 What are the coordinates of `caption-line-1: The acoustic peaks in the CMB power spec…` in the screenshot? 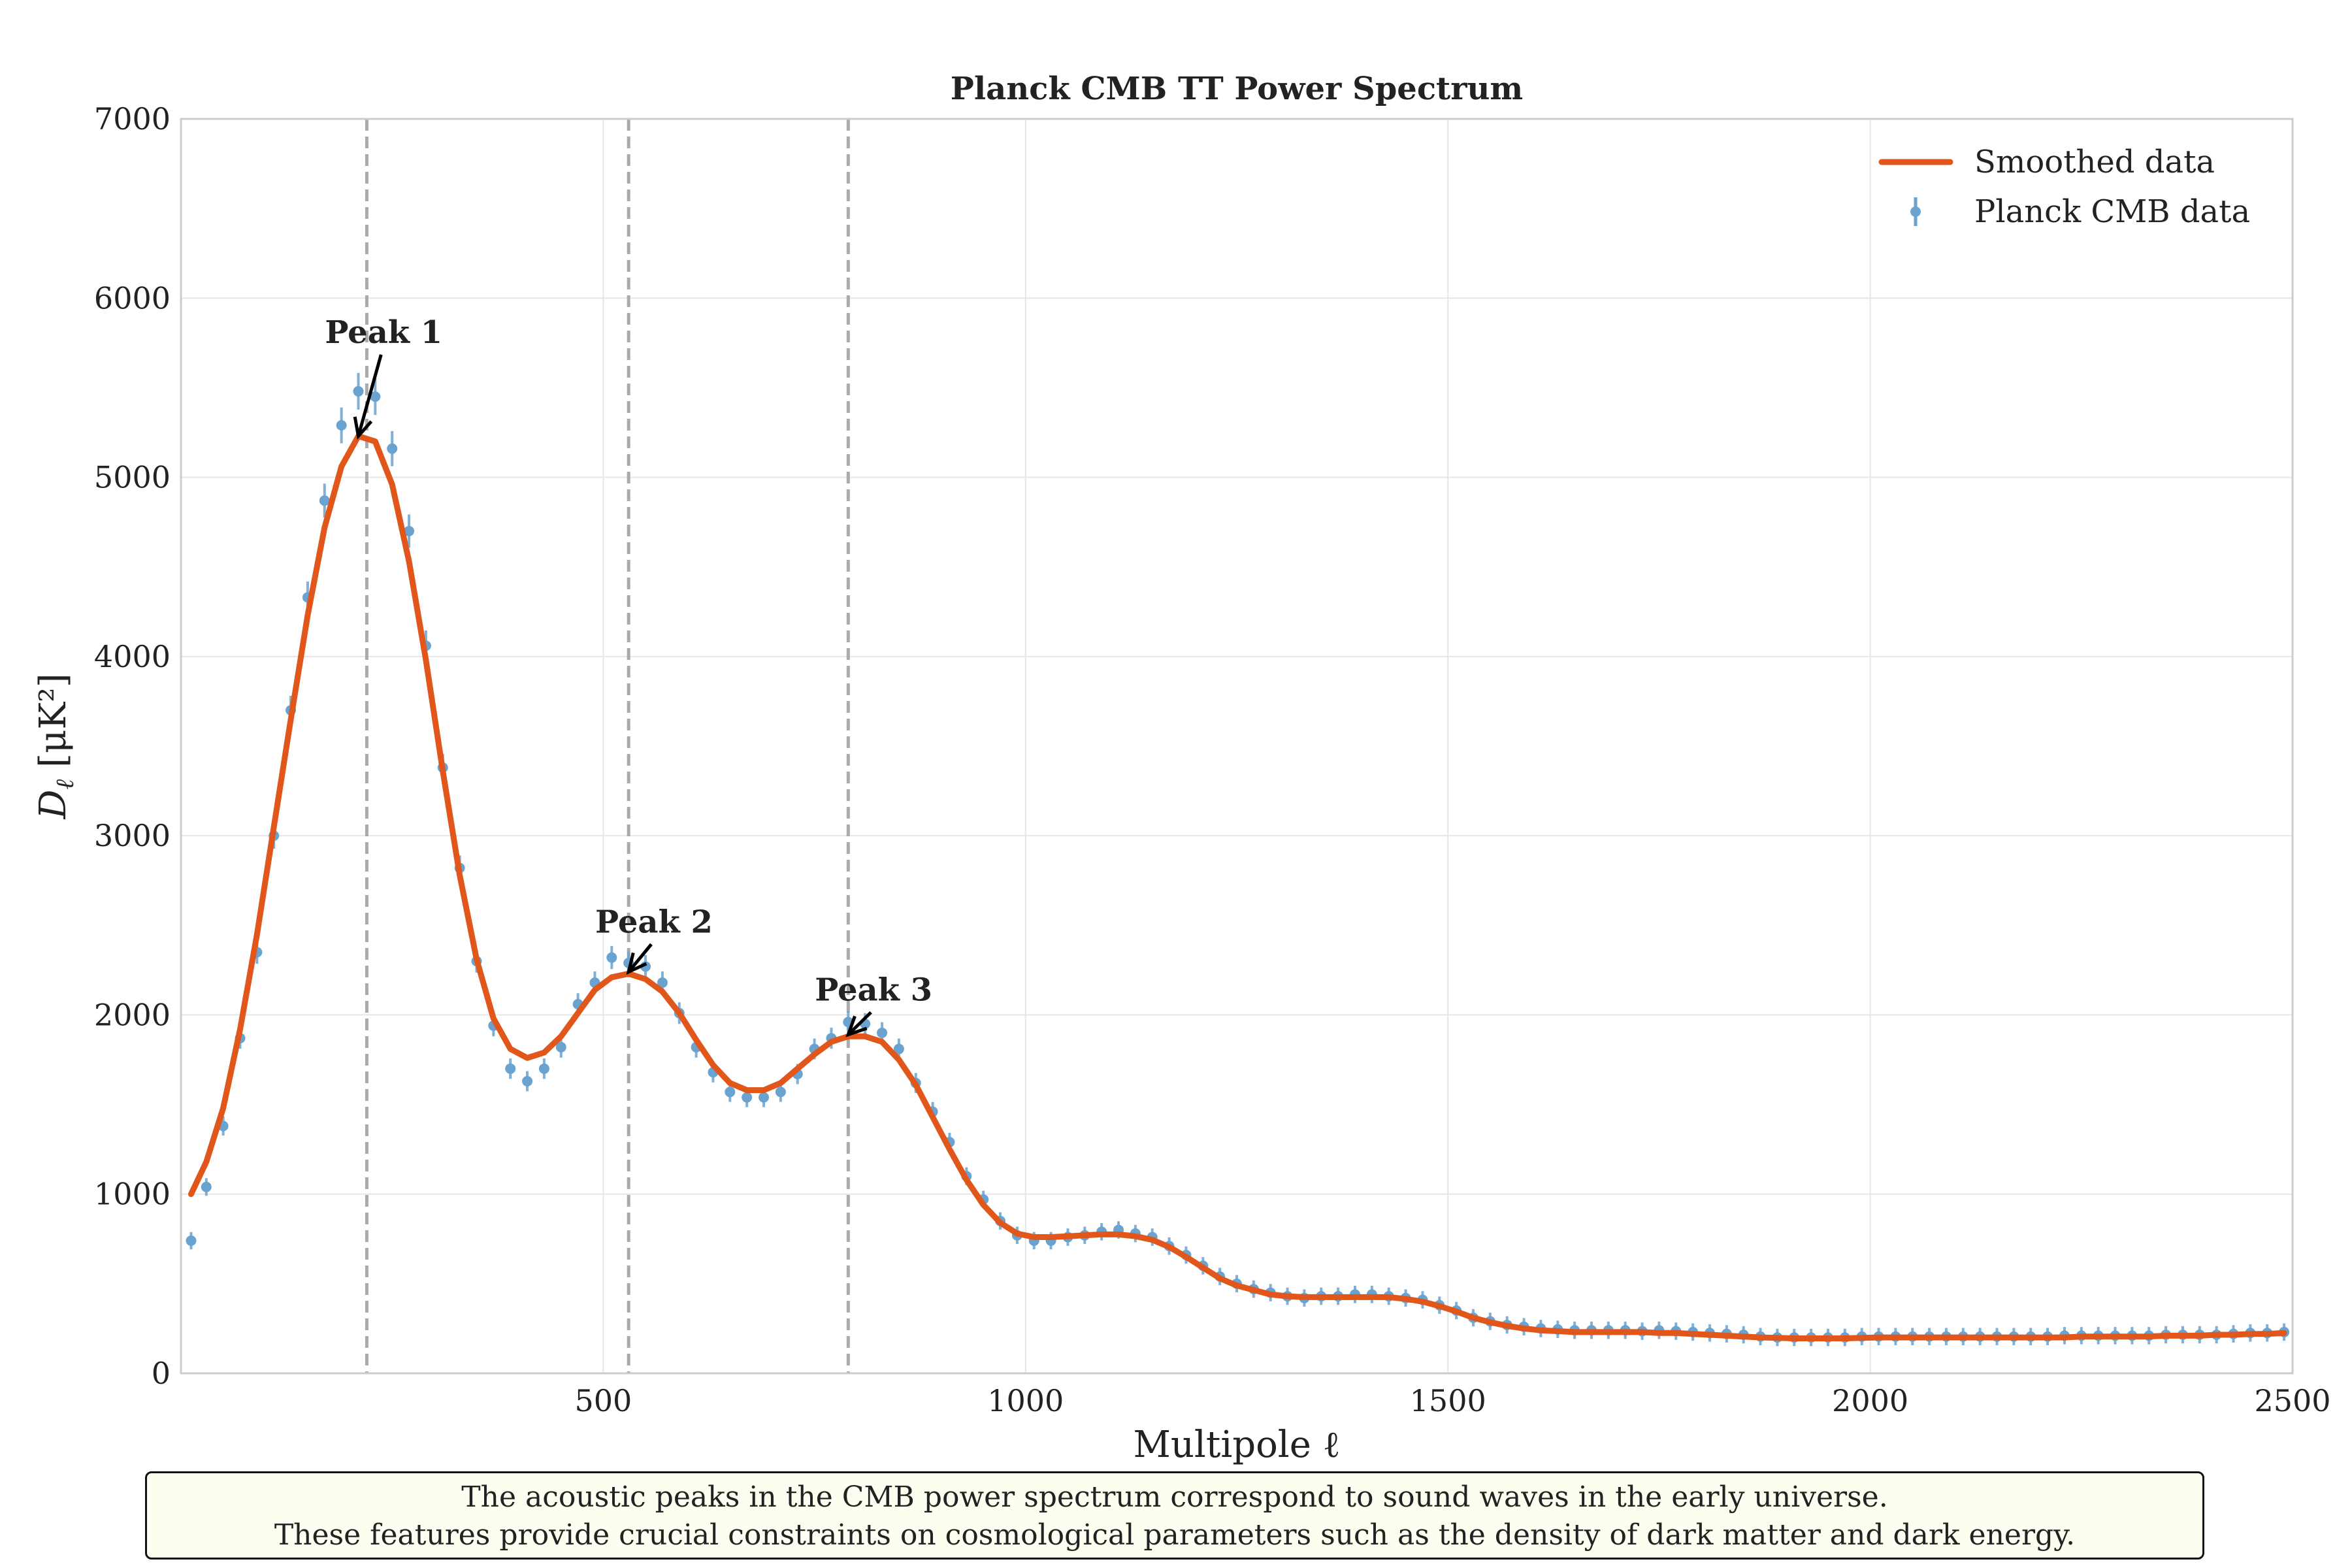 It's located at (1174, 1497).